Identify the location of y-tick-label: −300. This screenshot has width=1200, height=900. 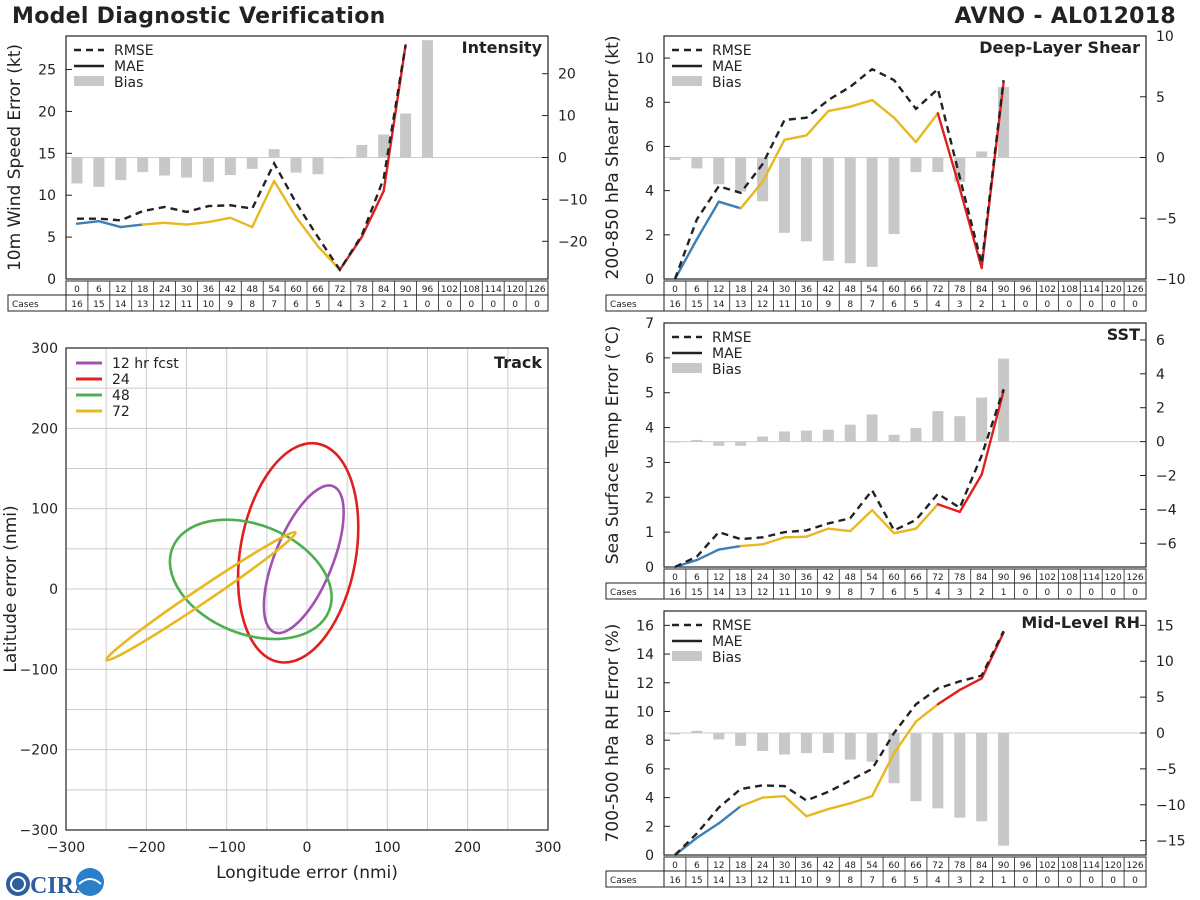
(39, 831).